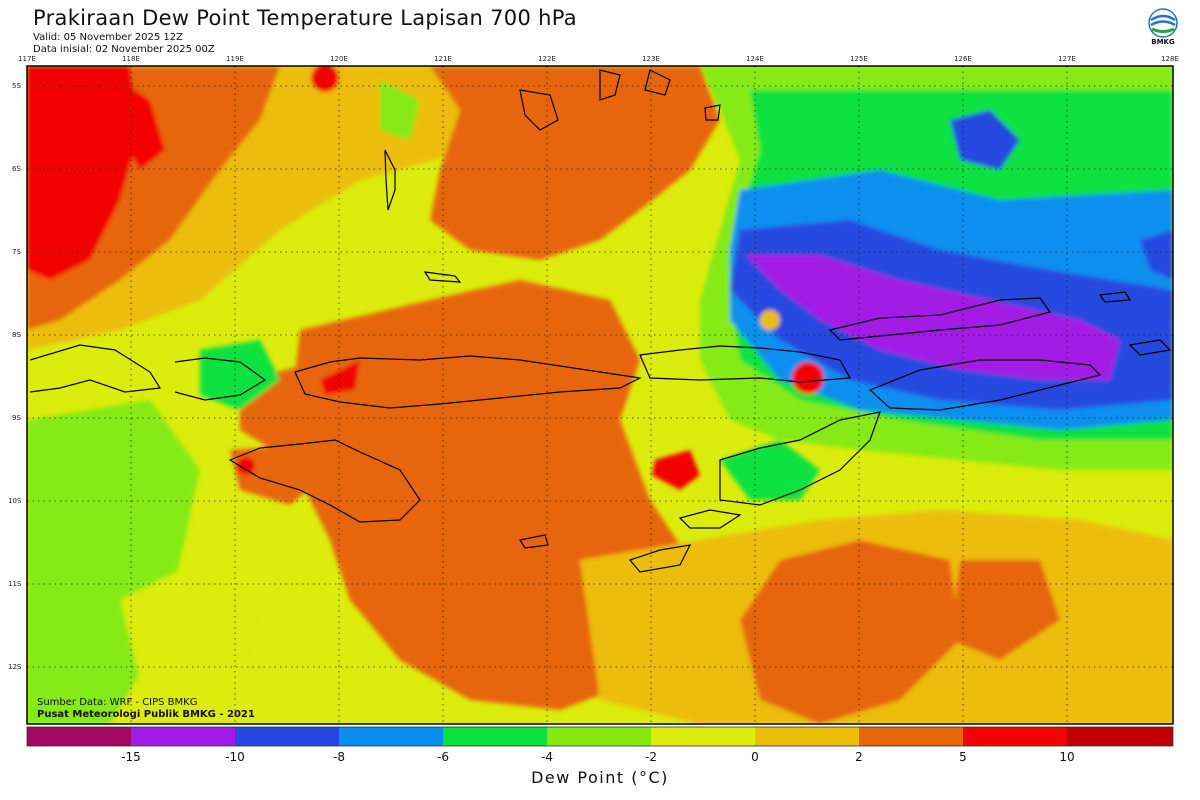 This screenshot has width=1200, height=800. What do you see at coordinates (547, 757) in the screenshot?
I see `legend-tick: -4` at bounding box center [547, 757].